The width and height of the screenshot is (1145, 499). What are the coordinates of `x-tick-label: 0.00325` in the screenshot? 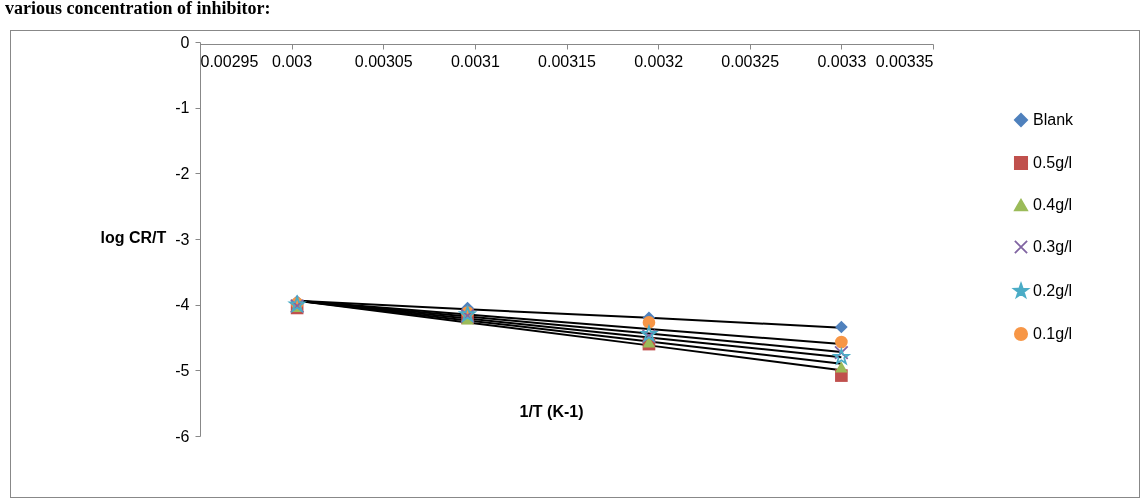 It's located at (750, 61).